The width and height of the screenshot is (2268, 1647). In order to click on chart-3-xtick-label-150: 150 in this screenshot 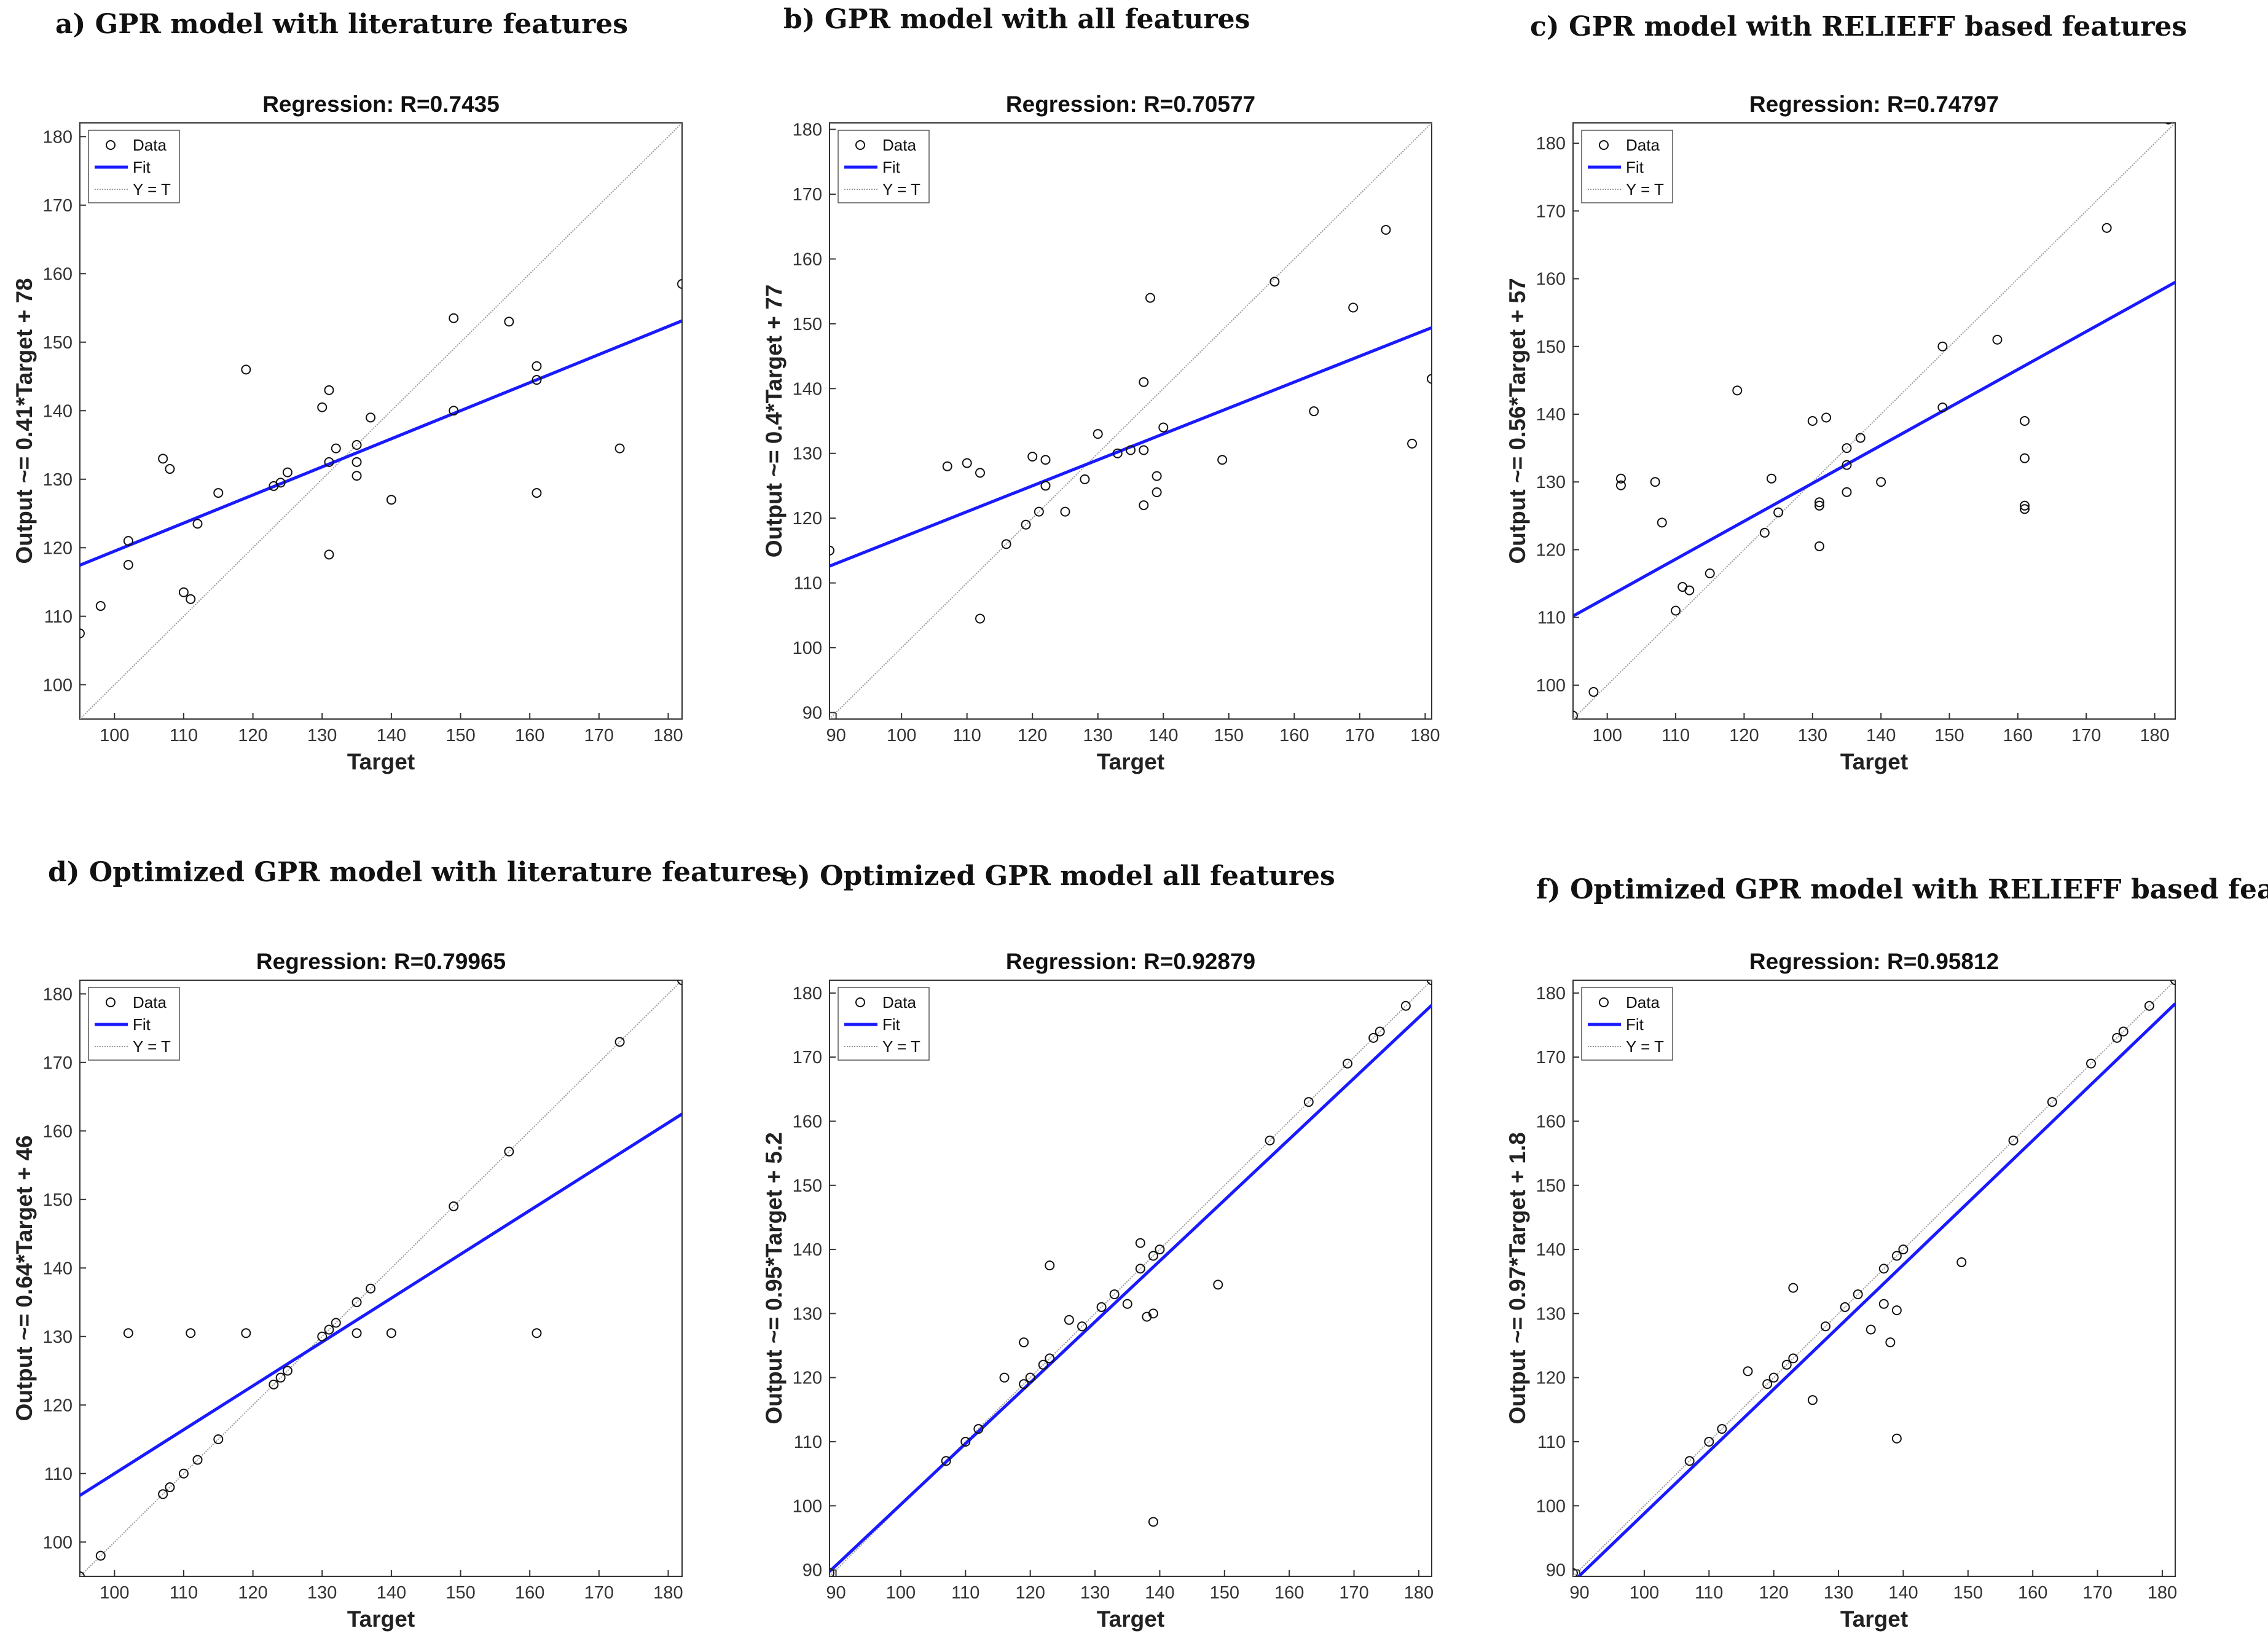, I will do `click(460, 1593)`.